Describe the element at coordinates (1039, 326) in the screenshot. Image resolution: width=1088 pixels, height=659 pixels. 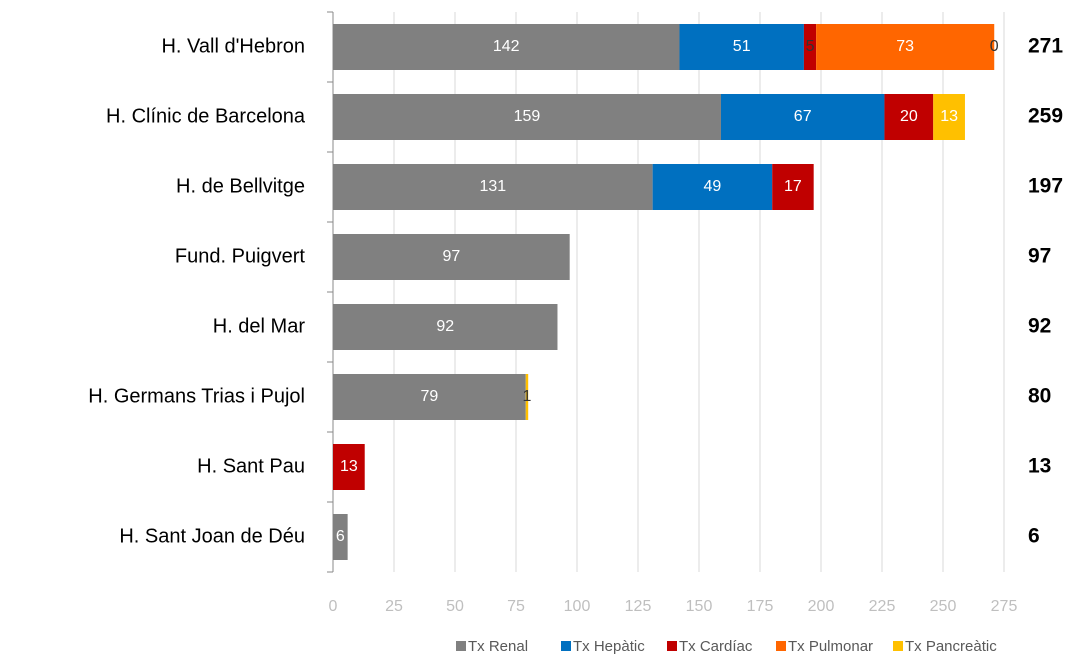
I see `total-label: 92` at that location.